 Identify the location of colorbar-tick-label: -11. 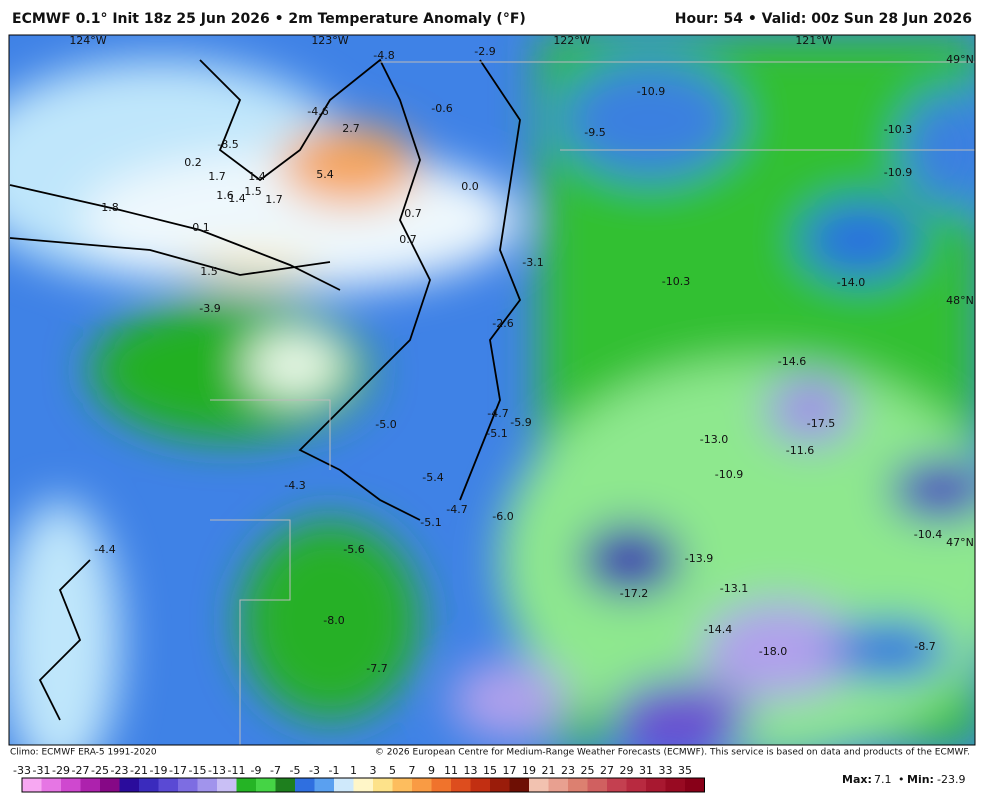
(237, 770).